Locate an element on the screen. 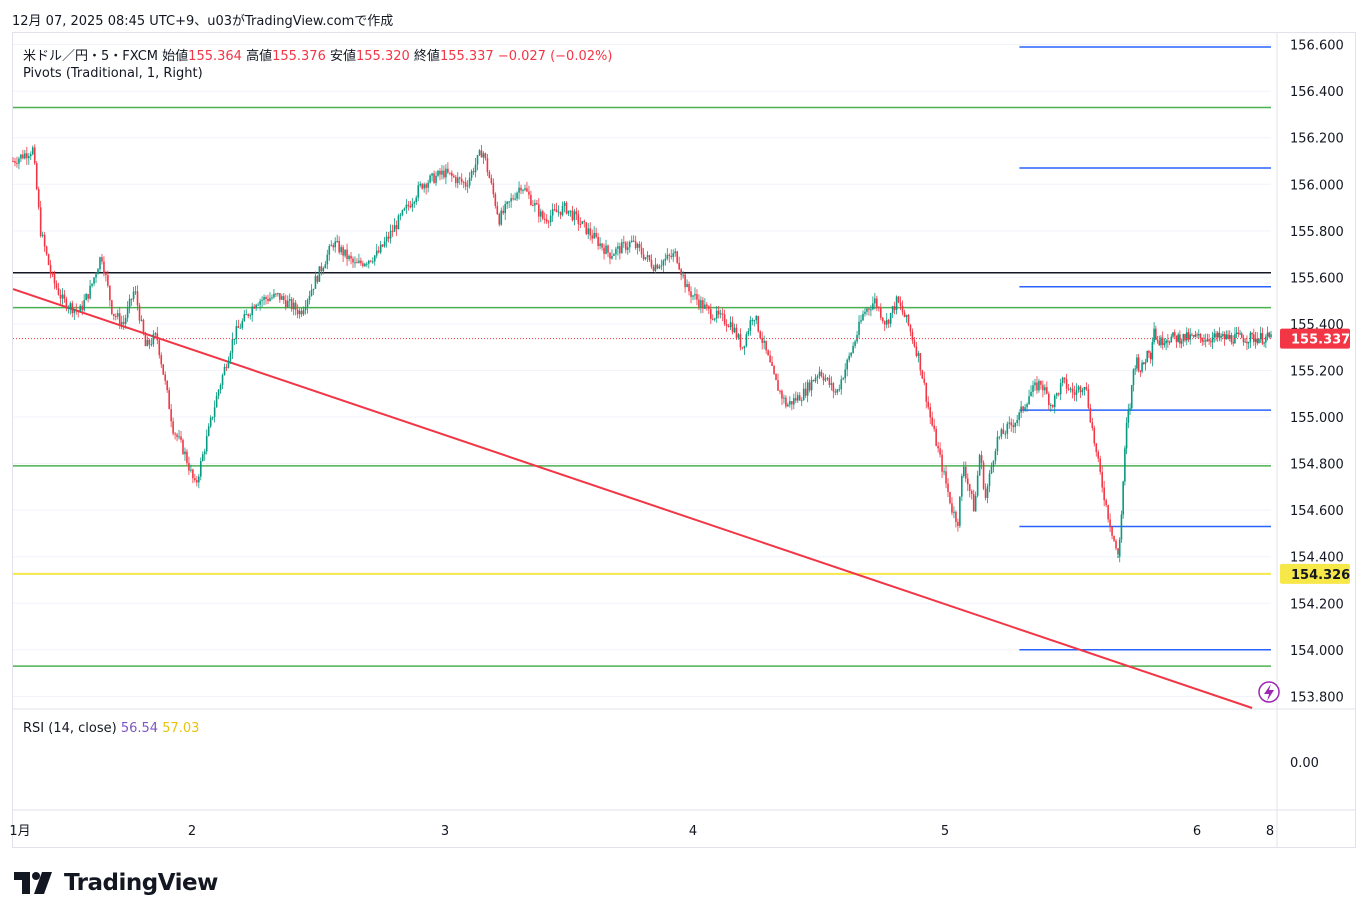  support-price-label: 154.326 is located at coordinates (1320, 575).